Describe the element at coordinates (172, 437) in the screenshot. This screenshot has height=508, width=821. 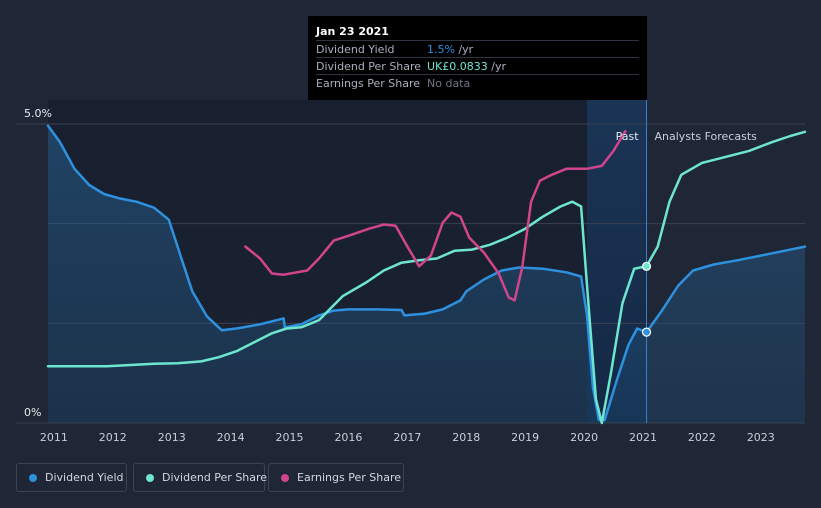
I see `x-tick-label: 2013` at that location.